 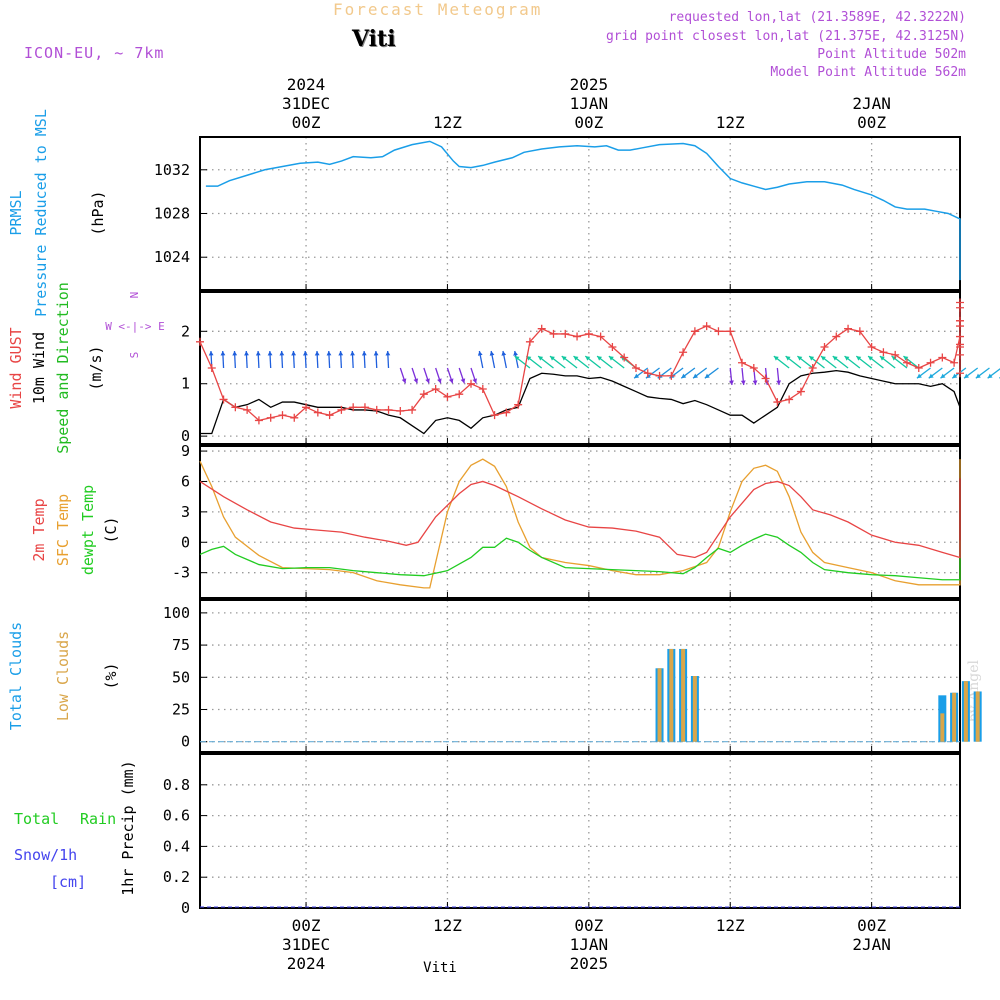 I want to click on temperature-ytick-label: 6, so click(x=185, y=481).